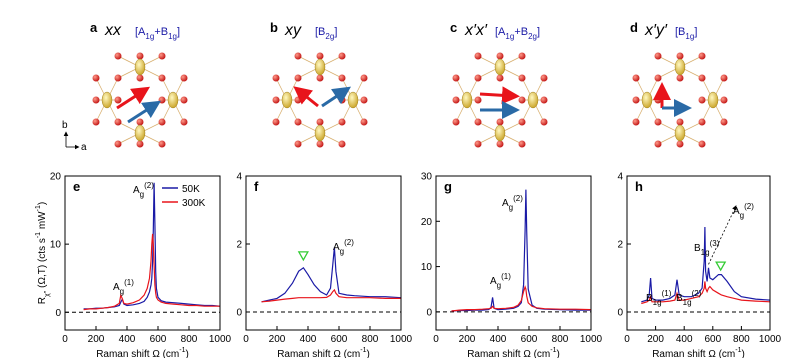 Image resolution: width=793 pixels, height=358 pixels. I want to click on x-tick-label: 1000, so click(591, 339).